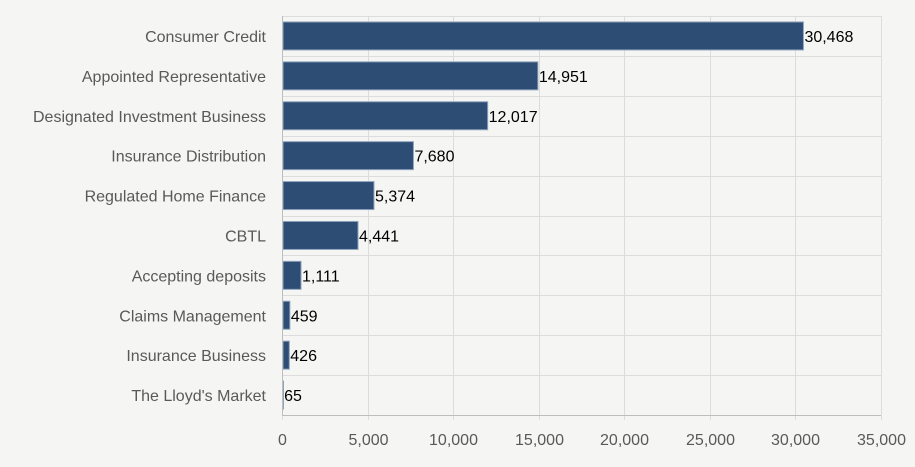 The image size is (915, 467). Describe the element at coordinates (176, 197) in the screenshot. I see `category-label: Regulated Home Finance` at that location.